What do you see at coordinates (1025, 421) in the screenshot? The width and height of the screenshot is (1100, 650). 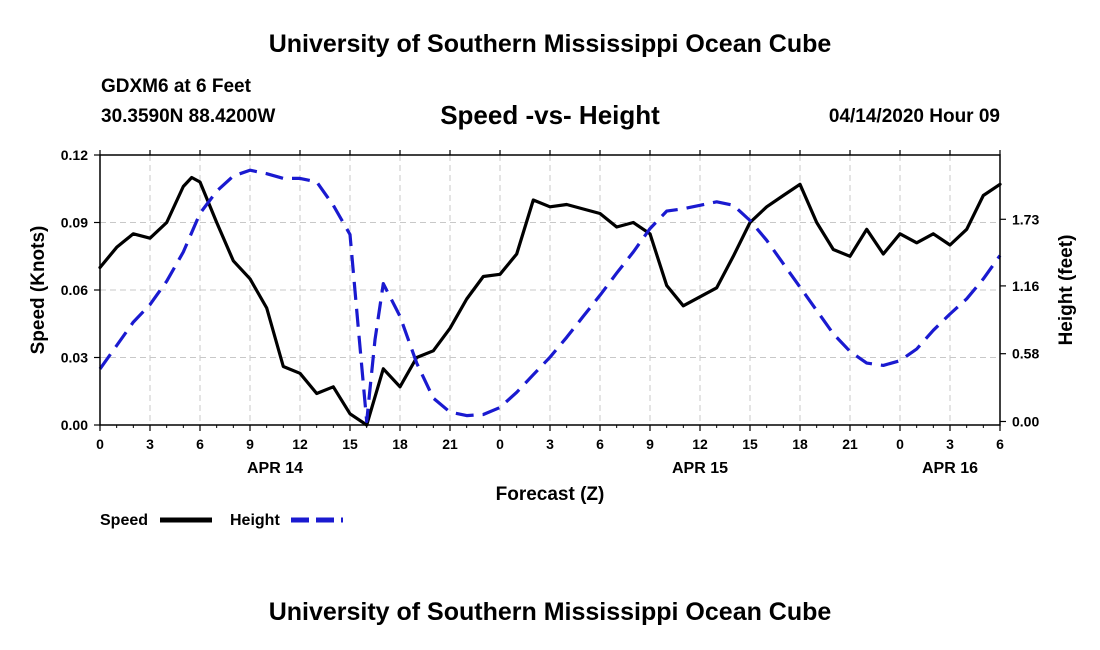 I see `y2-tick-label: 0.00` at bounding box center [1025, 421].